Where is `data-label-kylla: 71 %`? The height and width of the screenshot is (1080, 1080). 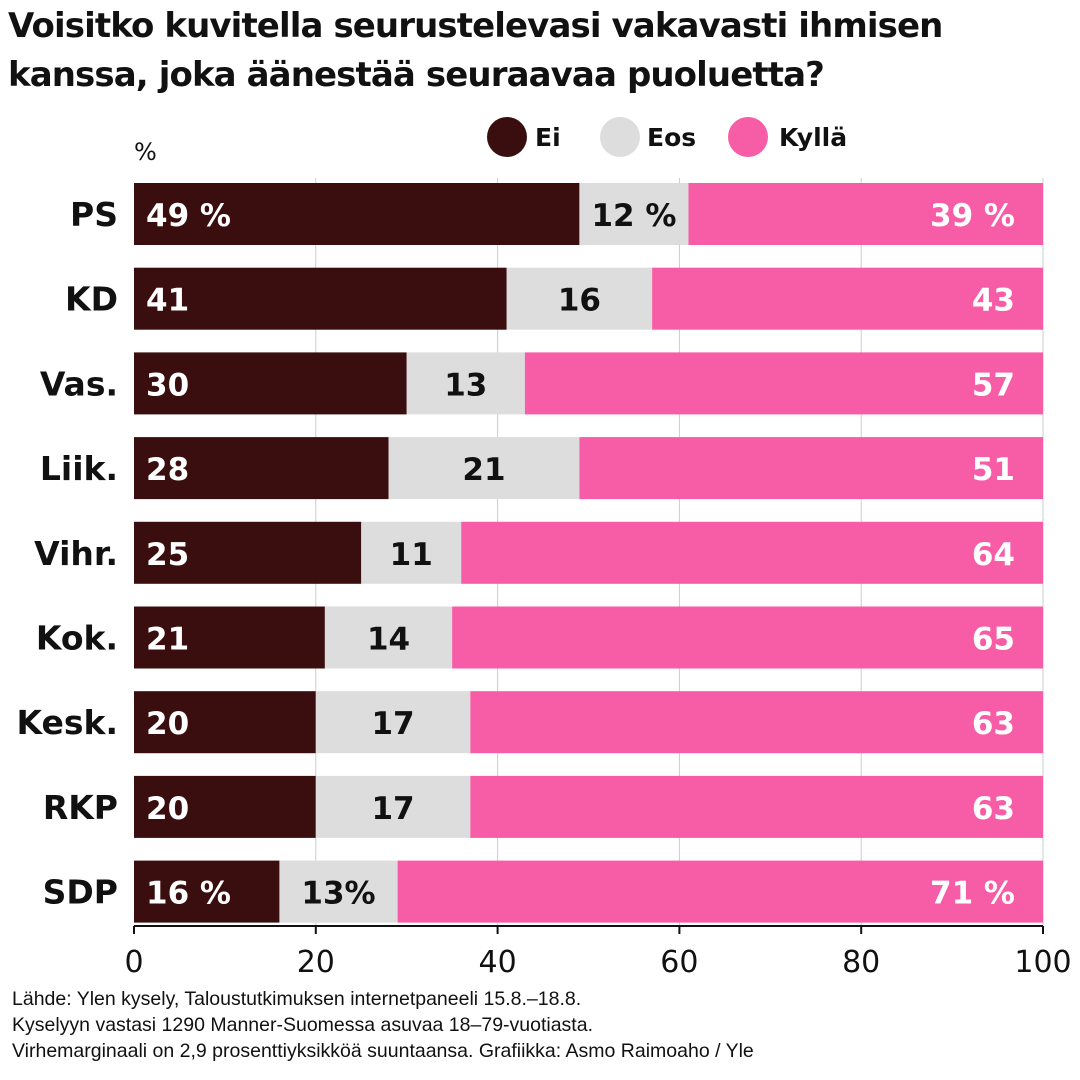 data-label-kylla: 71 % is located at coordinates (972, 894).